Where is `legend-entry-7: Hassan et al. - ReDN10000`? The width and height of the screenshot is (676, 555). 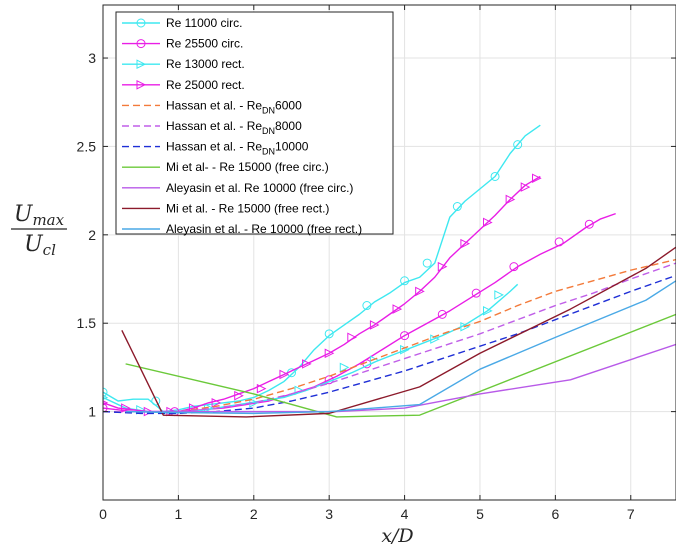 legend-entry-7: Hassan et al. - ReDN10000 is located at coordinates (215, 148).